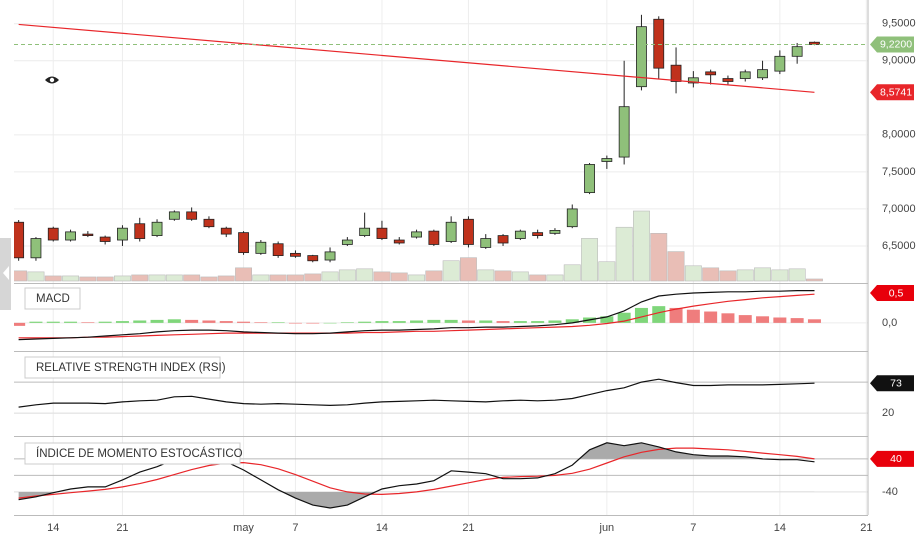  Describe the element at coordinates (899, 246) in the screenshot. I see `y-tick-label: 6,5000` at that location.